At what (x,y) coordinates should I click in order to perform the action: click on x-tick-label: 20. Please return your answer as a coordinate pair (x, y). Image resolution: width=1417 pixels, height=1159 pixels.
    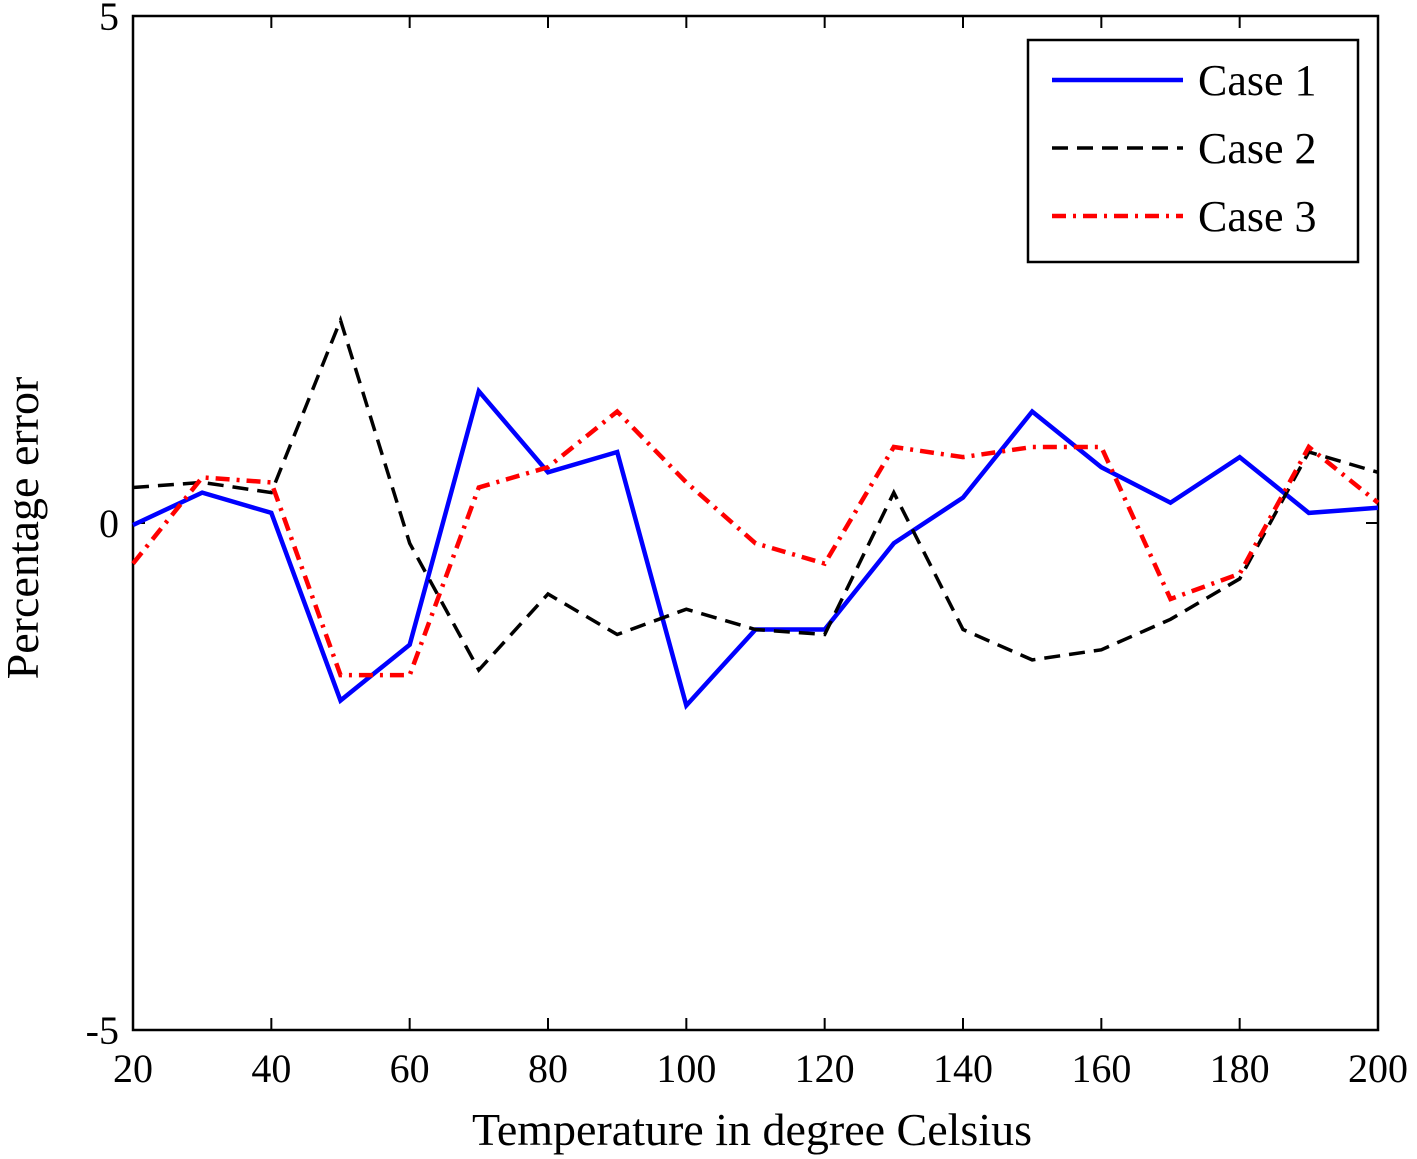
    Looking at the image, I should click on (133, 1068).